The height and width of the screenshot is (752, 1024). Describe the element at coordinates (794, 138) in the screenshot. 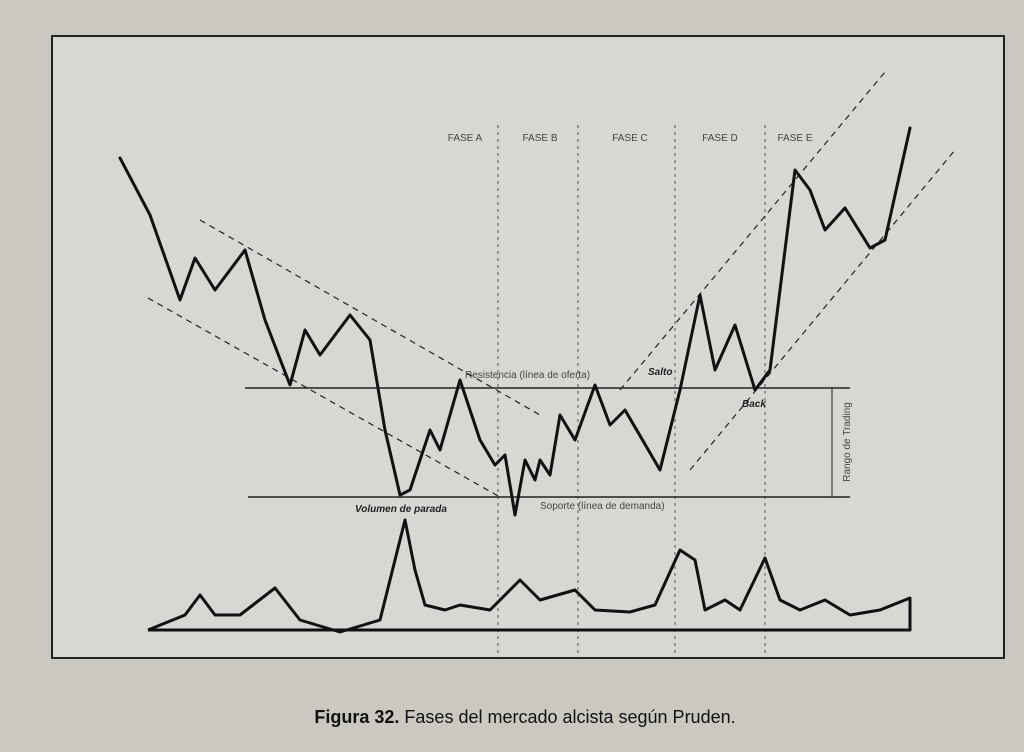

I see `phase-label: FASE E` at that location.